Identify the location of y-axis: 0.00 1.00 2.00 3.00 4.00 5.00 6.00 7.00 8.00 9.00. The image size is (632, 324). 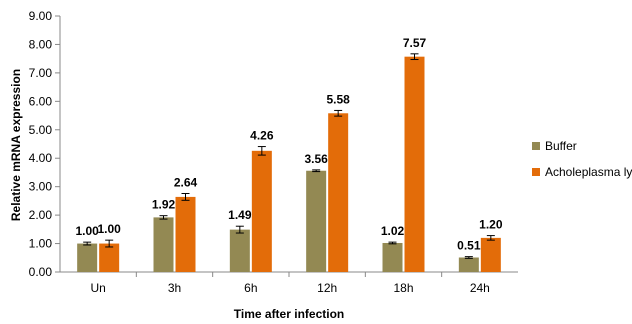
(45, 144).